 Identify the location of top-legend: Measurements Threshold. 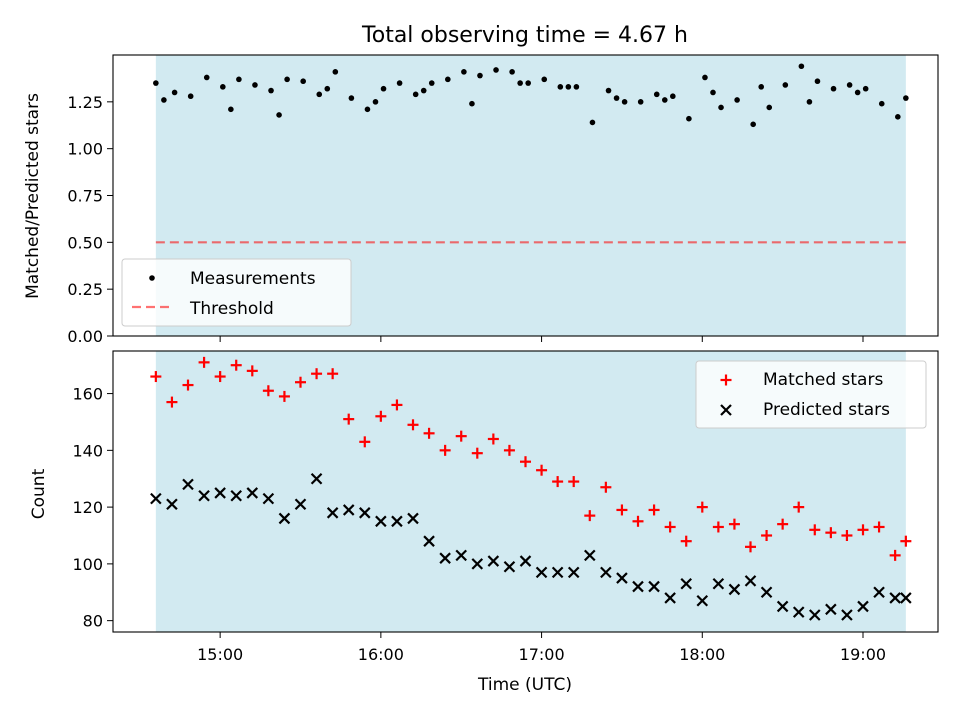
(236, 292).